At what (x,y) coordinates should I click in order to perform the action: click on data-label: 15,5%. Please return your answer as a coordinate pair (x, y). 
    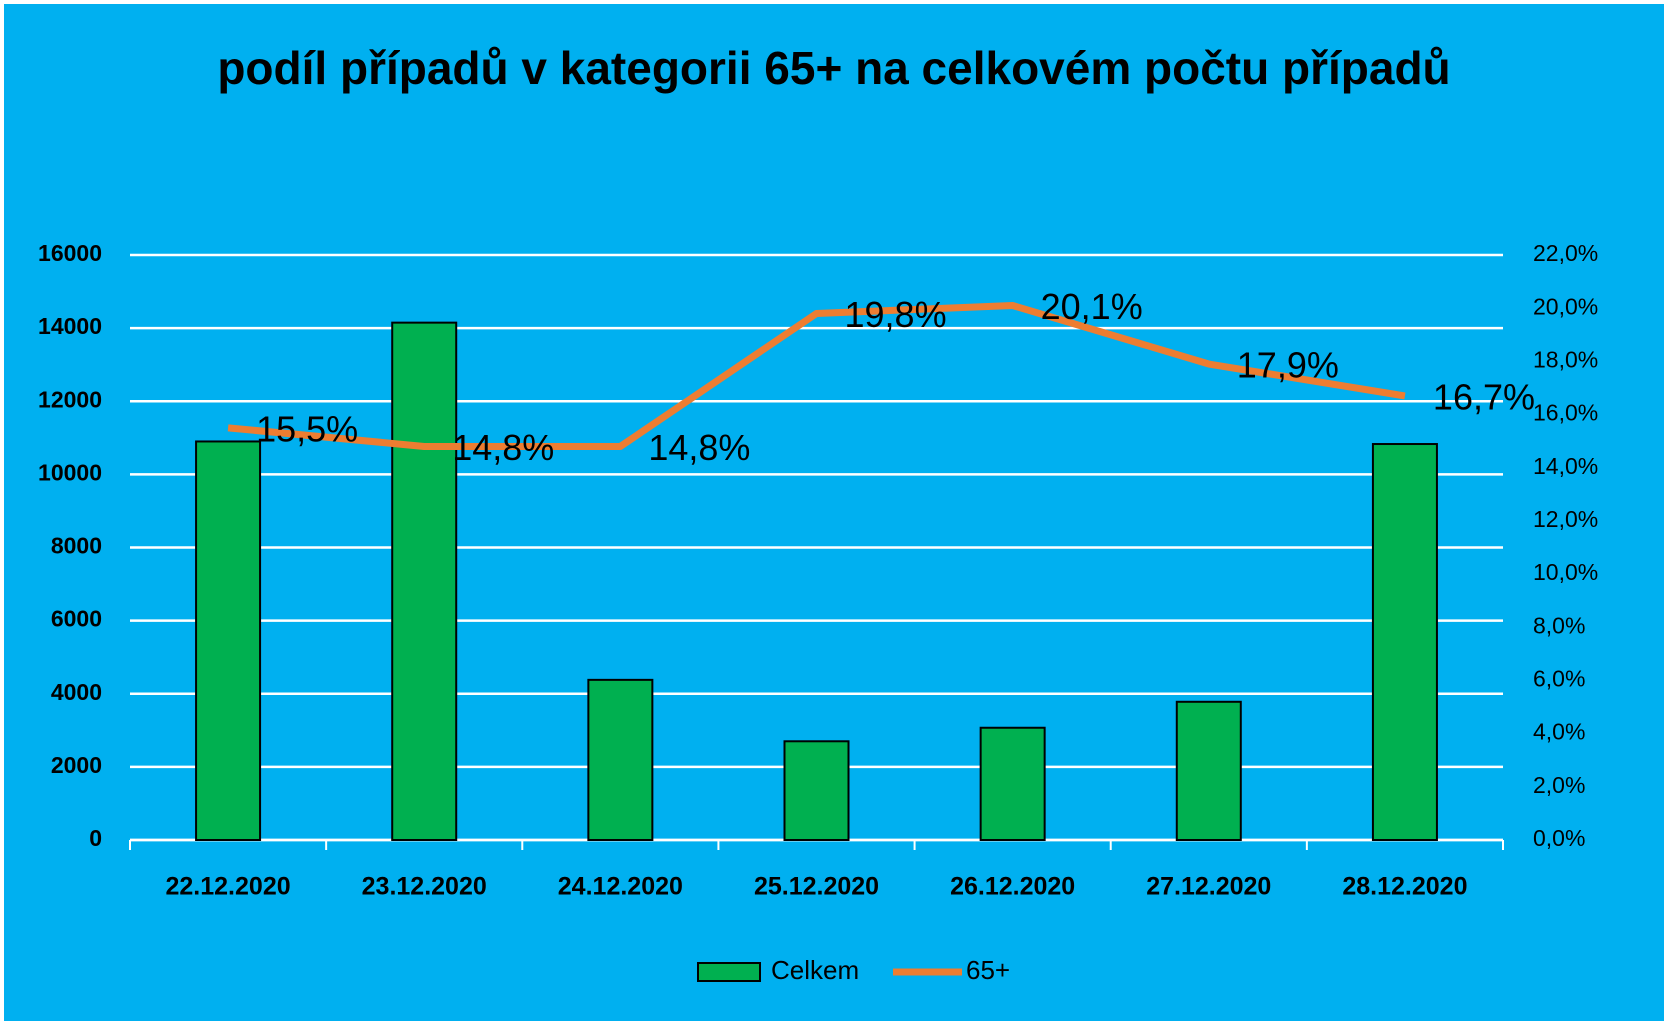
    Looking at the image, I should click on (307, 428).